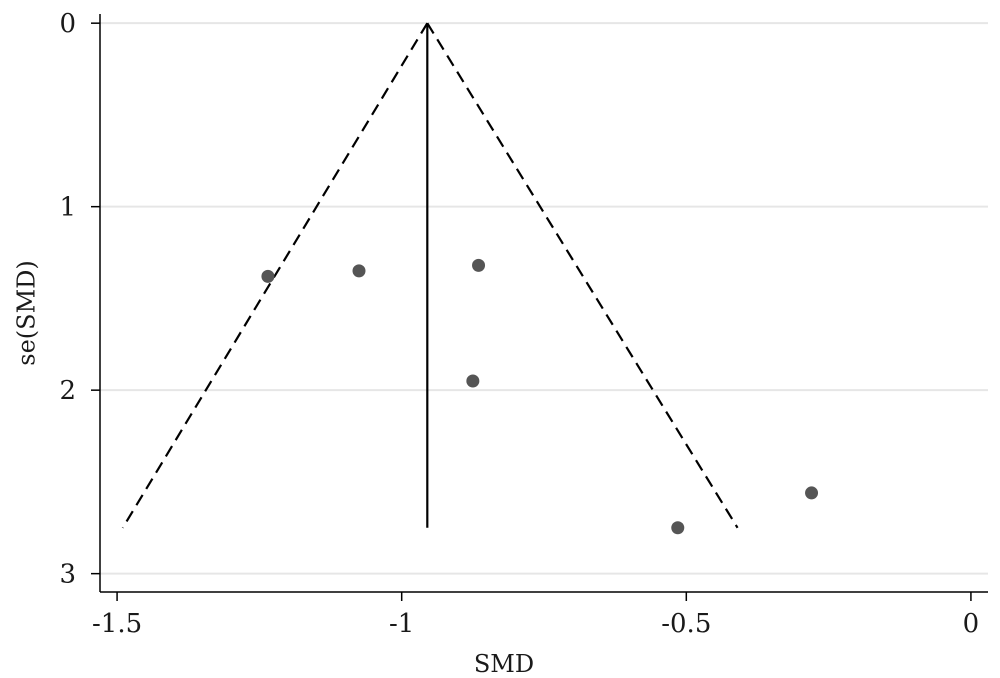 This screenshot has width=1000, height=678. Describe the element at coordinates (67, 575) in the screenshot. I see `y-tick-label: 3` at that location.